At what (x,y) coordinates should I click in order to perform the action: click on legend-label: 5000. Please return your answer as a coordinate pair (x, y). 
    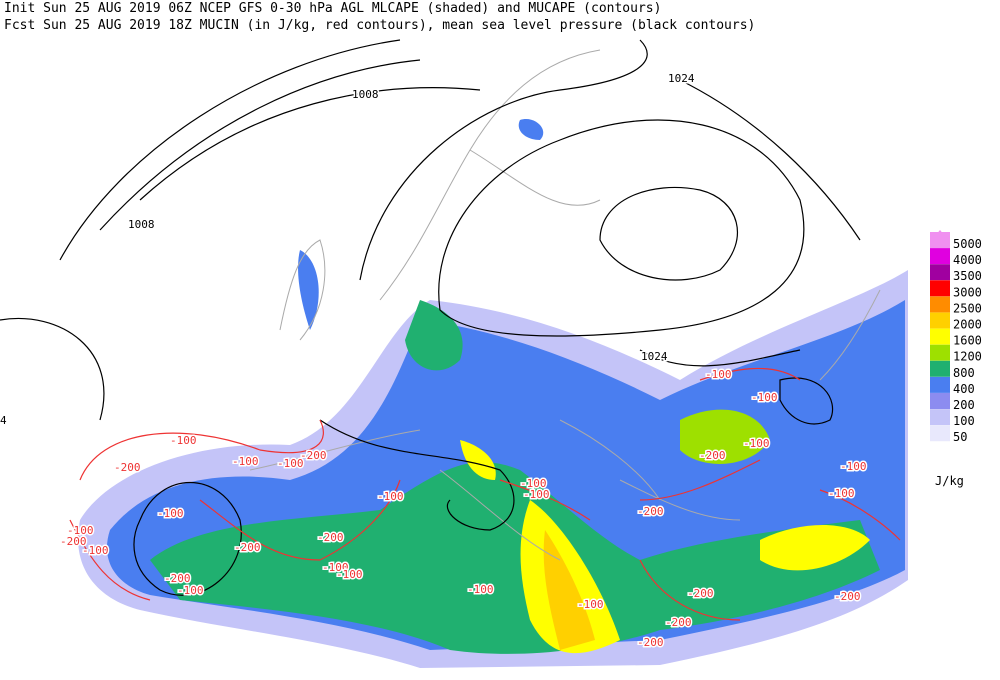
    Looking at the image, I should click on (967, 244).